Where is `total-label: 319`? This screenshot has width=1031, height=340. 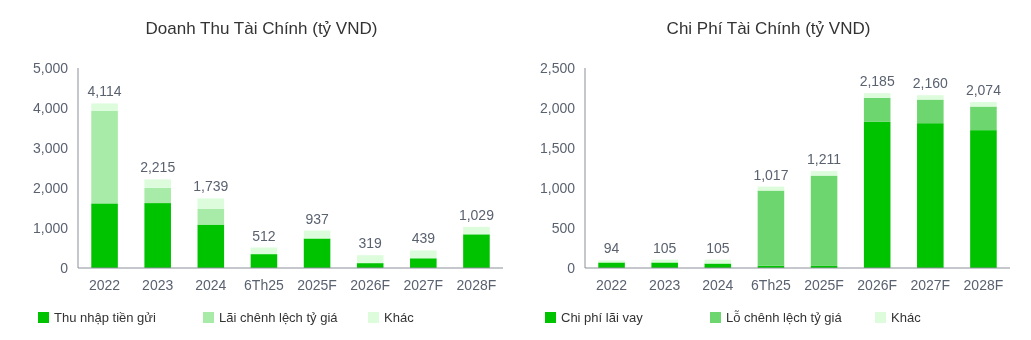 total-label: 319 is located at coordinates (370, 243).